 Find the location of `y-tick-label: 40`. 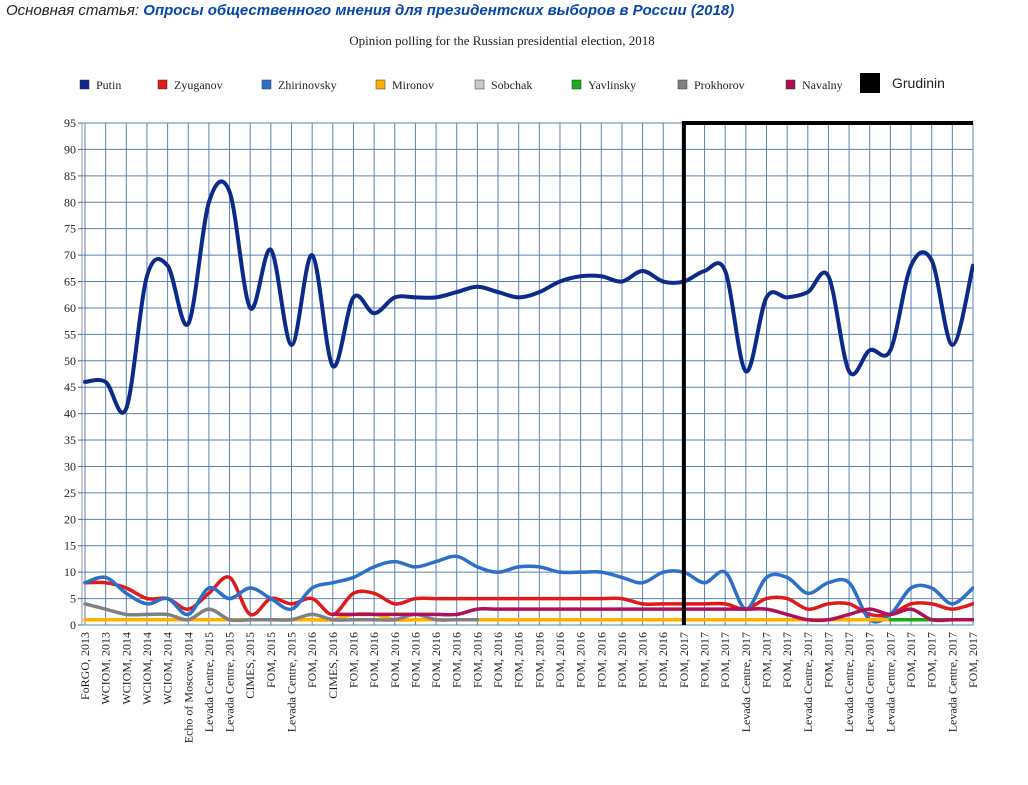

y-tick-label: 40 is located at coordinates (70, 414).